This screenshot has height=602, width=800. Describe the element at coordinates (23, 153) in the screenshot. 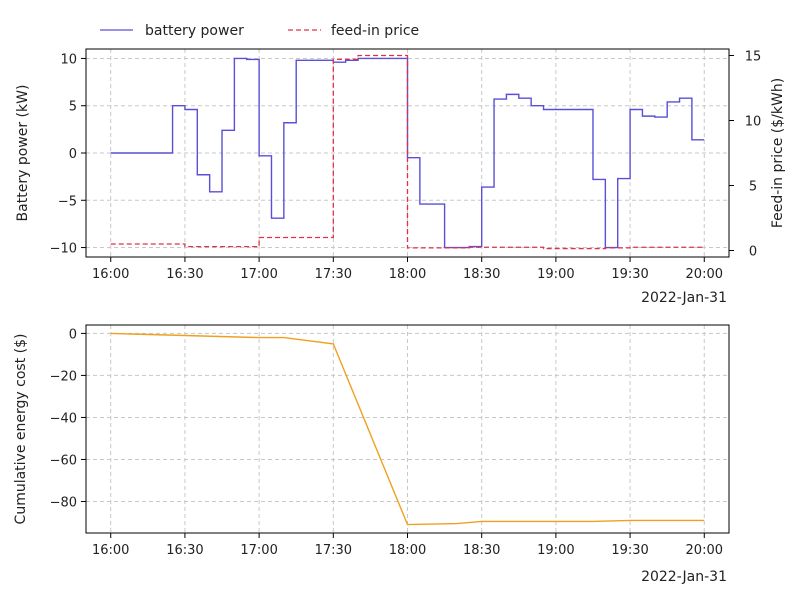

I see `power-chart-y-axis-label: Battery power (kW)` at that location.